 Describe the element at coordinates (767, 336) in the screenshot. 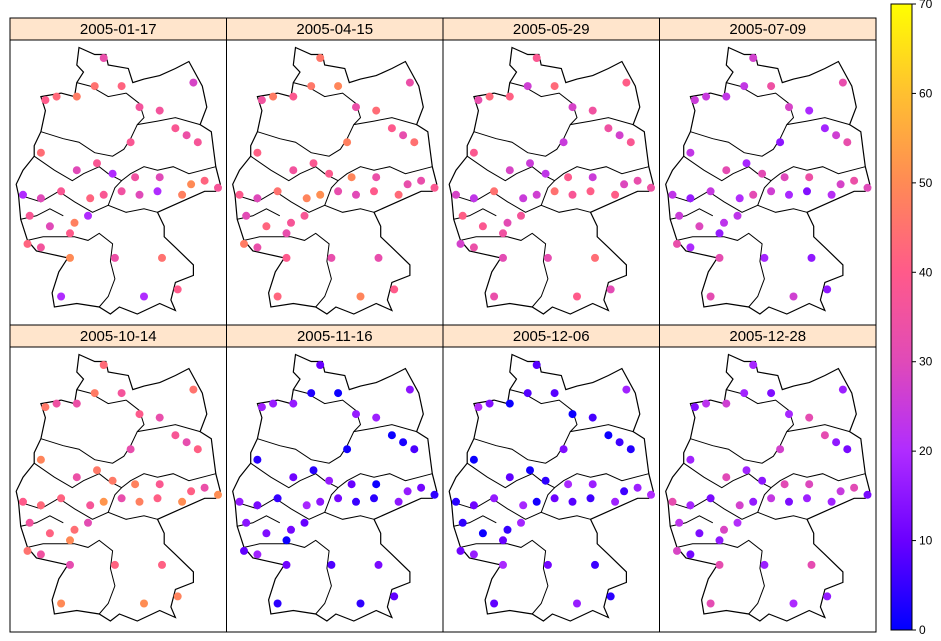

I see `panel-title: 2005-12-28` at that location.